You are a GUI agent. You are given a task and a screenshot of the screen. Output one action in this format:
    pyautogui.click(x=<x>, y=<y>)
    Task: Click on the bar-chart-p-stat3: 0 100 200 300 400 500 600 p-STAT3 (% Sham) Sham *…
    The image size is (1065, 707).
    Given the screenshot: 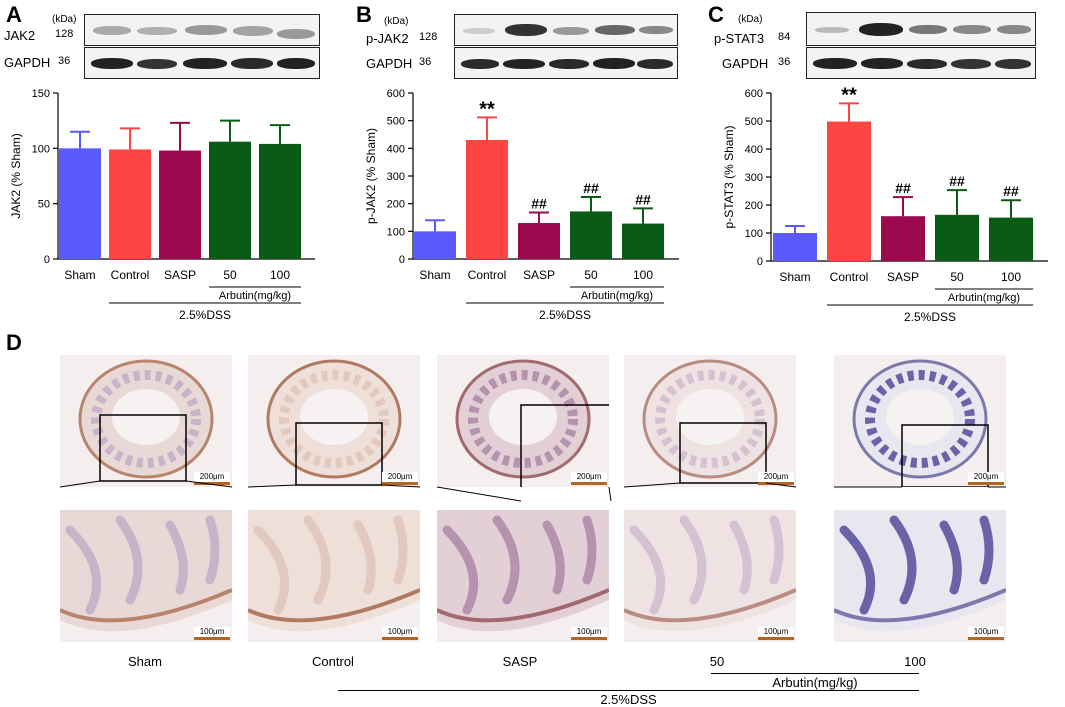 What is the action you would take?
    pyautogui.click(x=885, y=204)
    